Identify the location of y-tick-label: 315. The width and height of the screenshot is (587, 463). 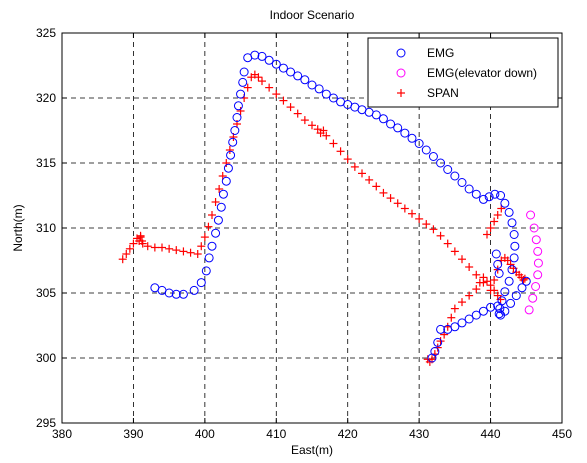
(46, 163).